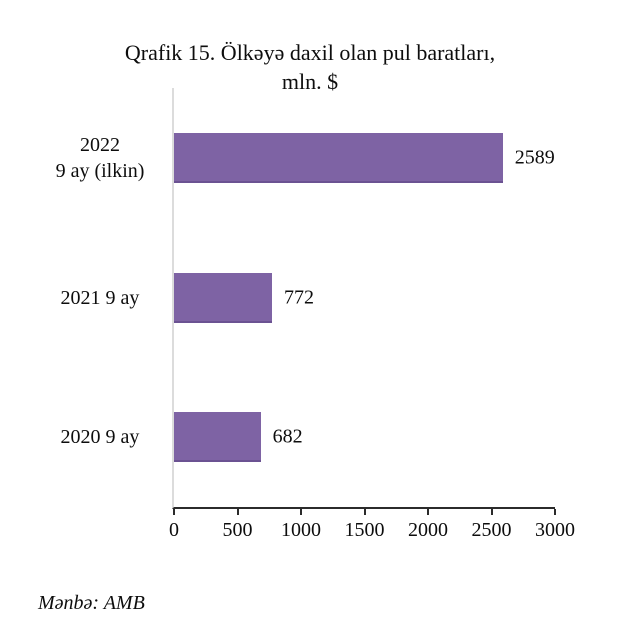 The height and width of the screenshot is (644, 620). Describe the element at coordinates (299, 297) in the screenshot. I see `bar-value-label: 772` at that location.